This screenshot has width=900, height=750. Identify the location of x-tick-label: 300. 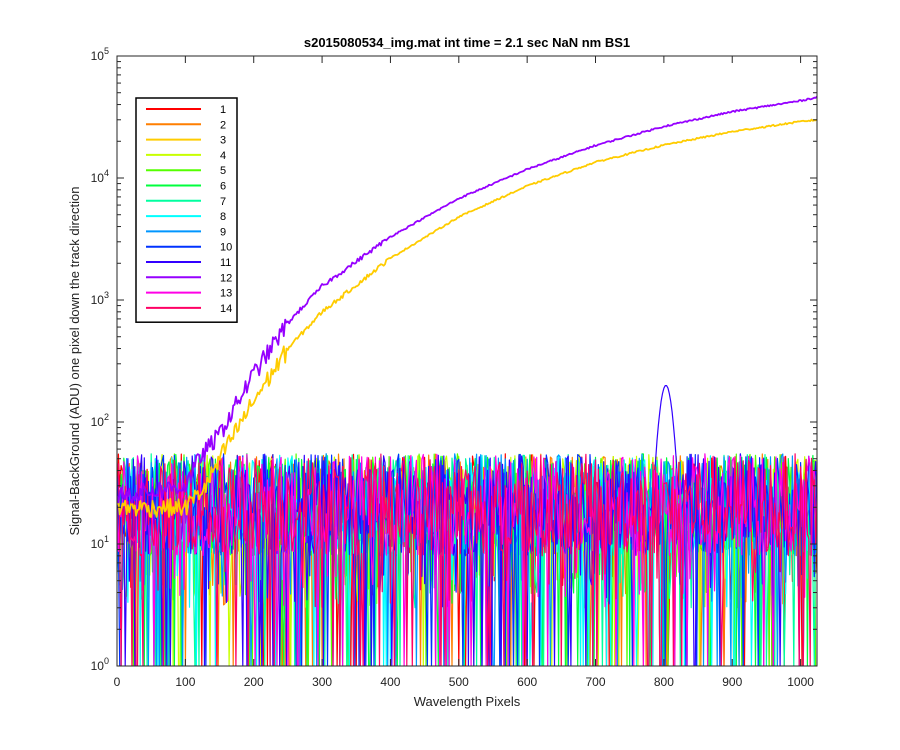
(322, 682).